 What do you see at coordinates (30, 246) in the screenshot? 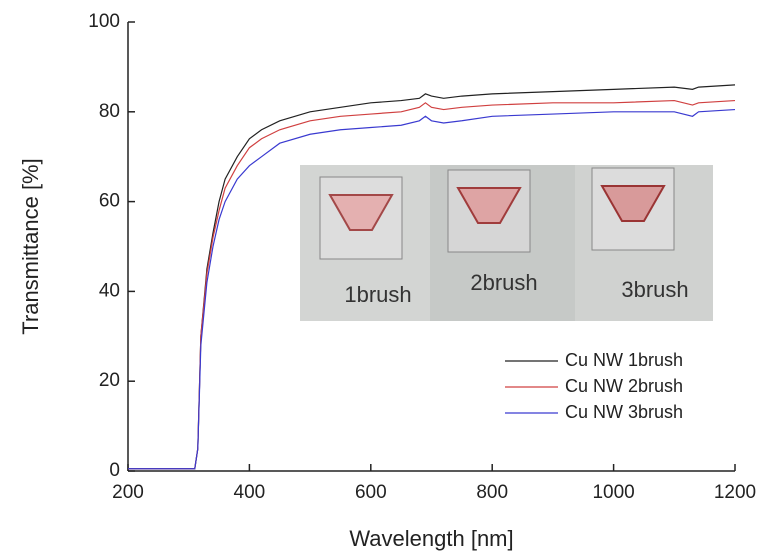
I see `y-axis-title: Transmittance [%]` at bounding box center [30, 246].